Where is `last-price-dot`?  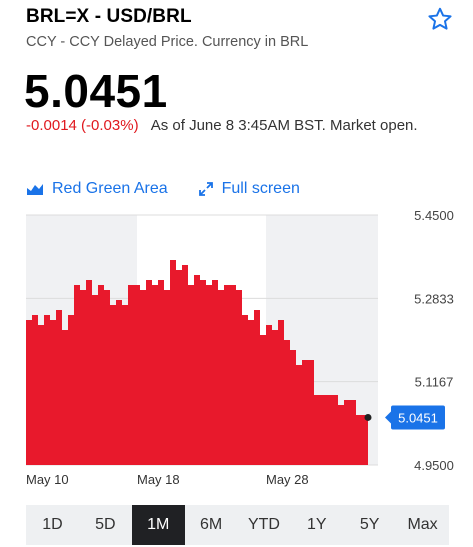 last-price-dot is located at coordinates (368, 417).